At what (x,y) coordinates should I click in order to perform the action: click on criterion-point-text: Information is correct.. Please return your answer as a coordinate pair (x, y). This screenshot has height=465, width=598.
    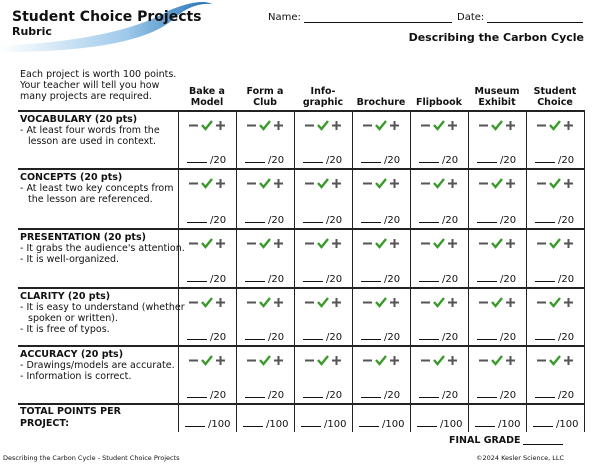
    Looking at the image, I should click on (79, 376).